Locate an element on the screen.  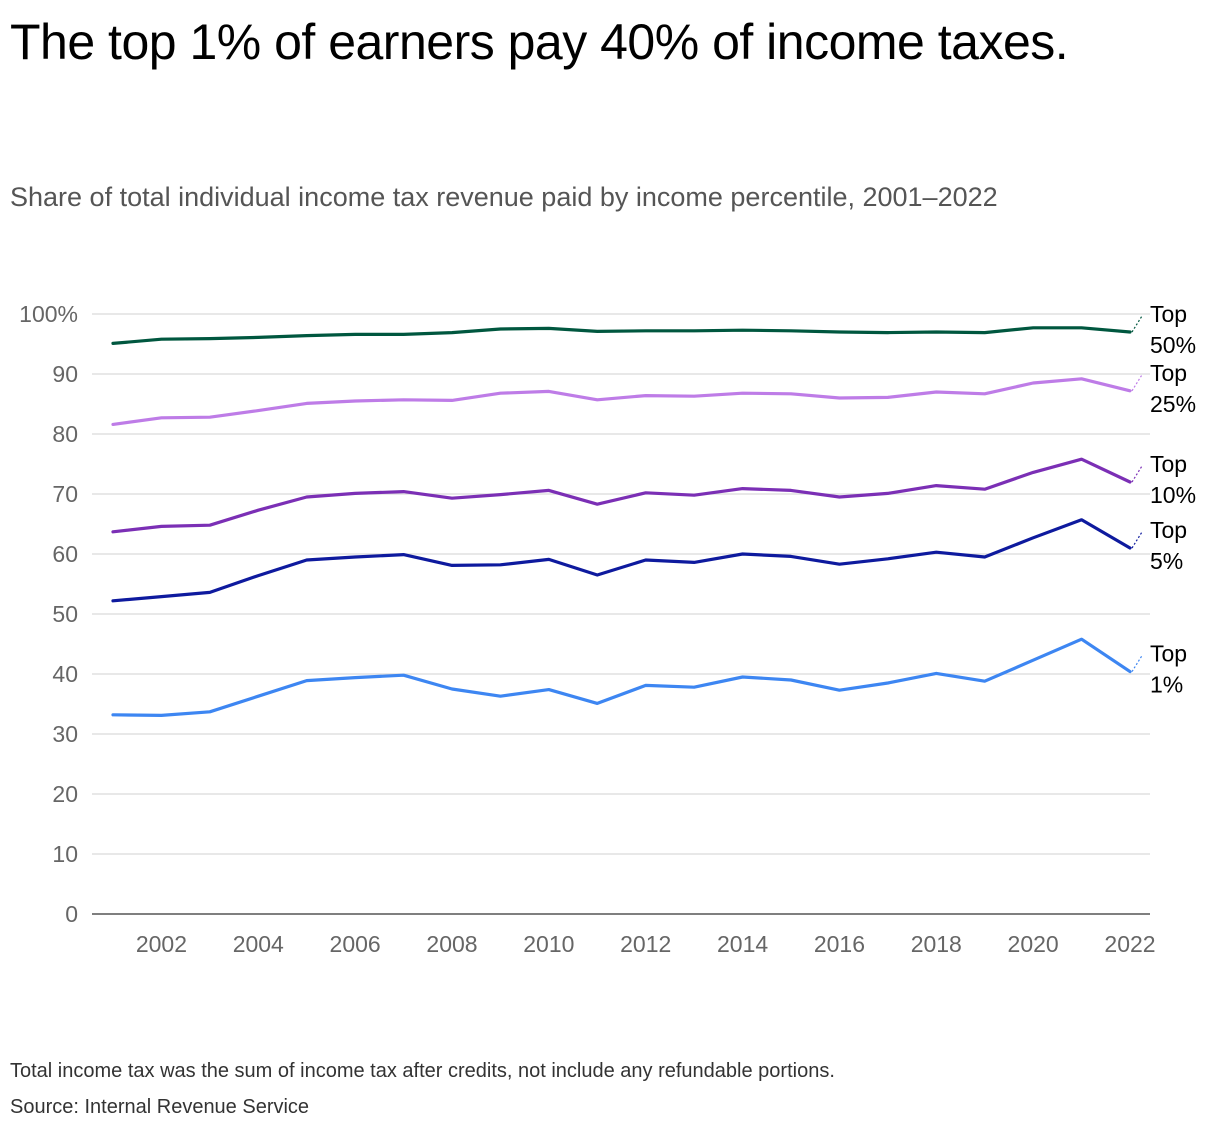
x-tick-label: 2016 is located at coordinates (839, 944).